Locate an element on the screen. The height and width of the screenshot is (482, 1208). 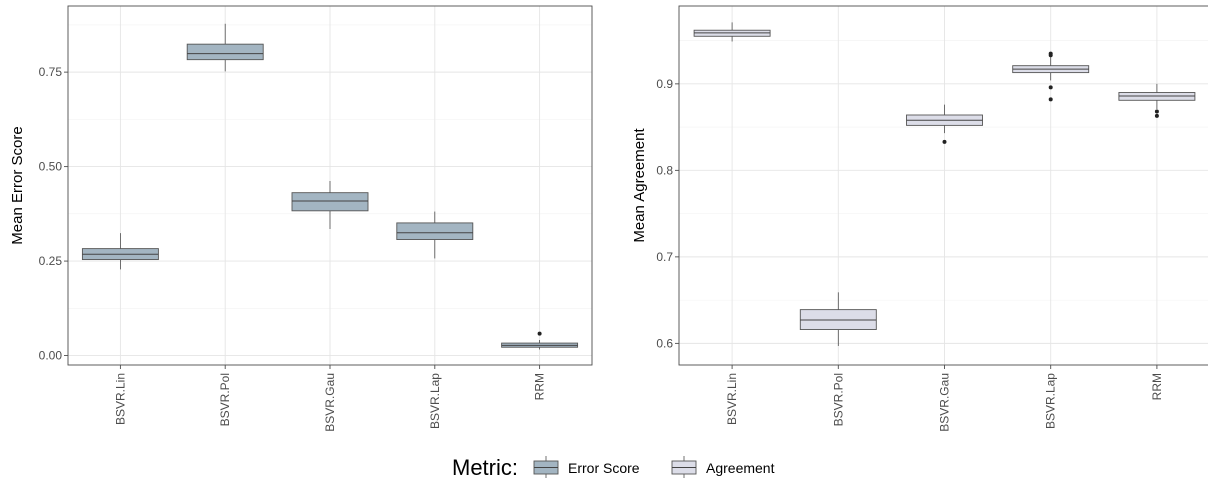
legend: Metric: Error Score Agreement is located at coordinates (613, 467).